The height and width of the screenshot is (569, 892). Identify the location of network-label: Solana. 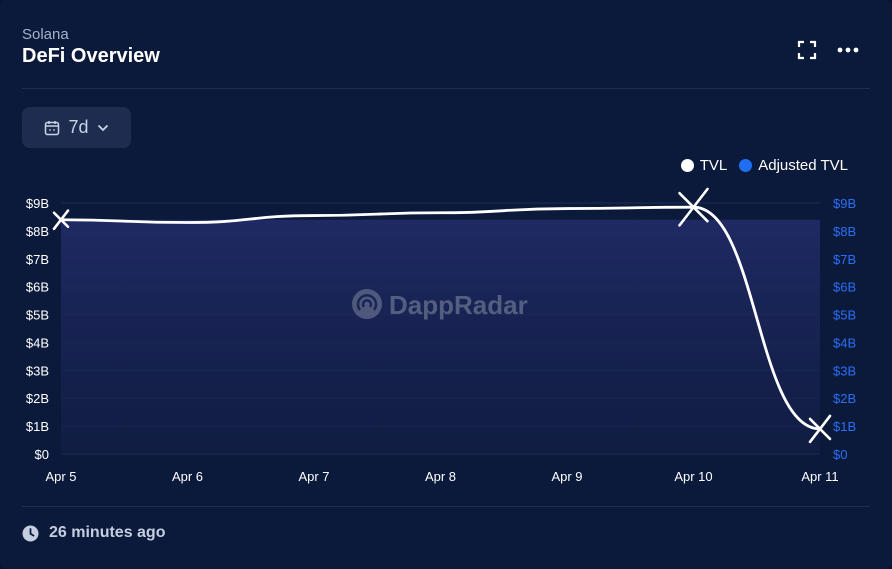
(45, 34).